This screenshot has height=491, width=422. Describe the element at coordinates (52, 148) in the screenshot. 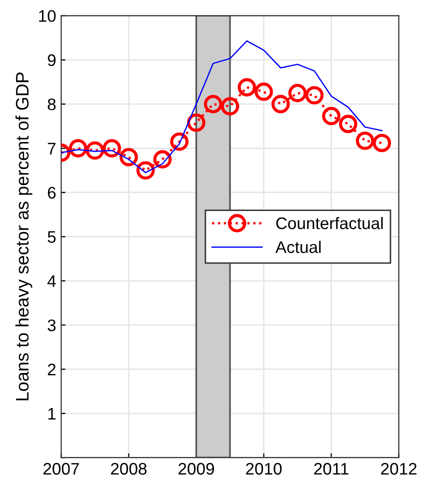

I see `y-tick-label: 7` at that location.